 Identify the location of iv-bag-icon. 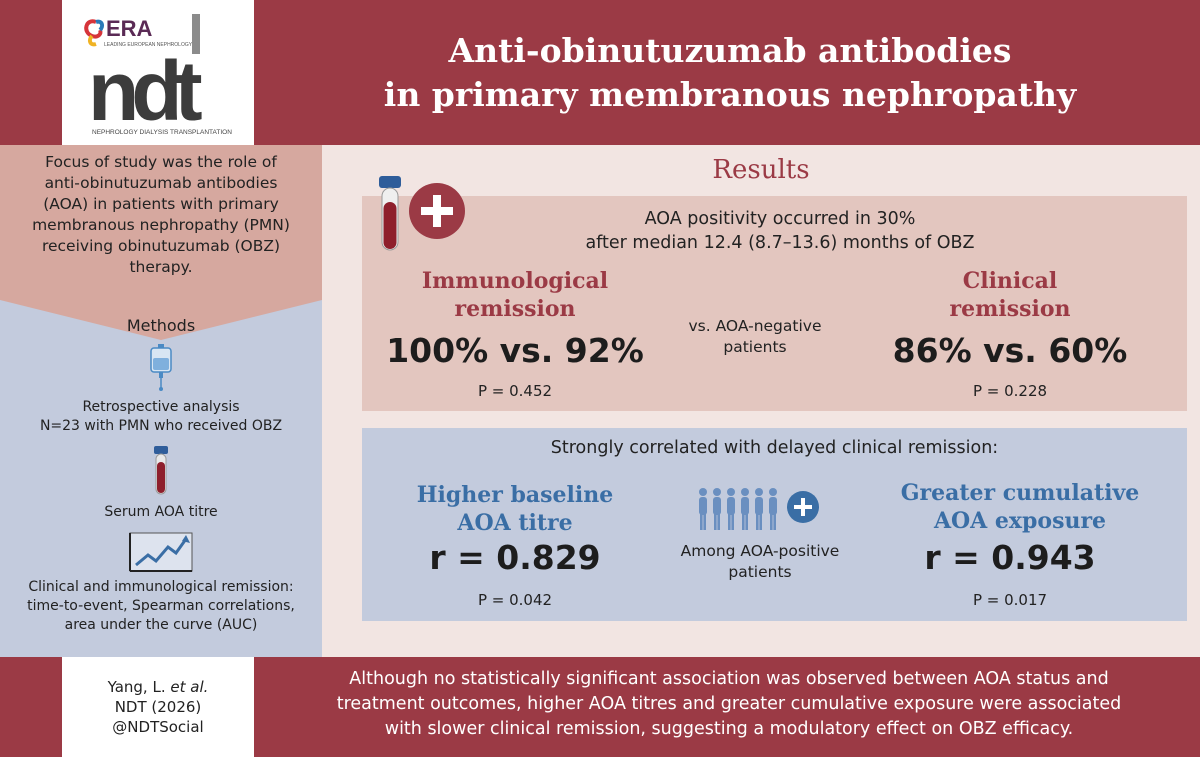
(161, 367).